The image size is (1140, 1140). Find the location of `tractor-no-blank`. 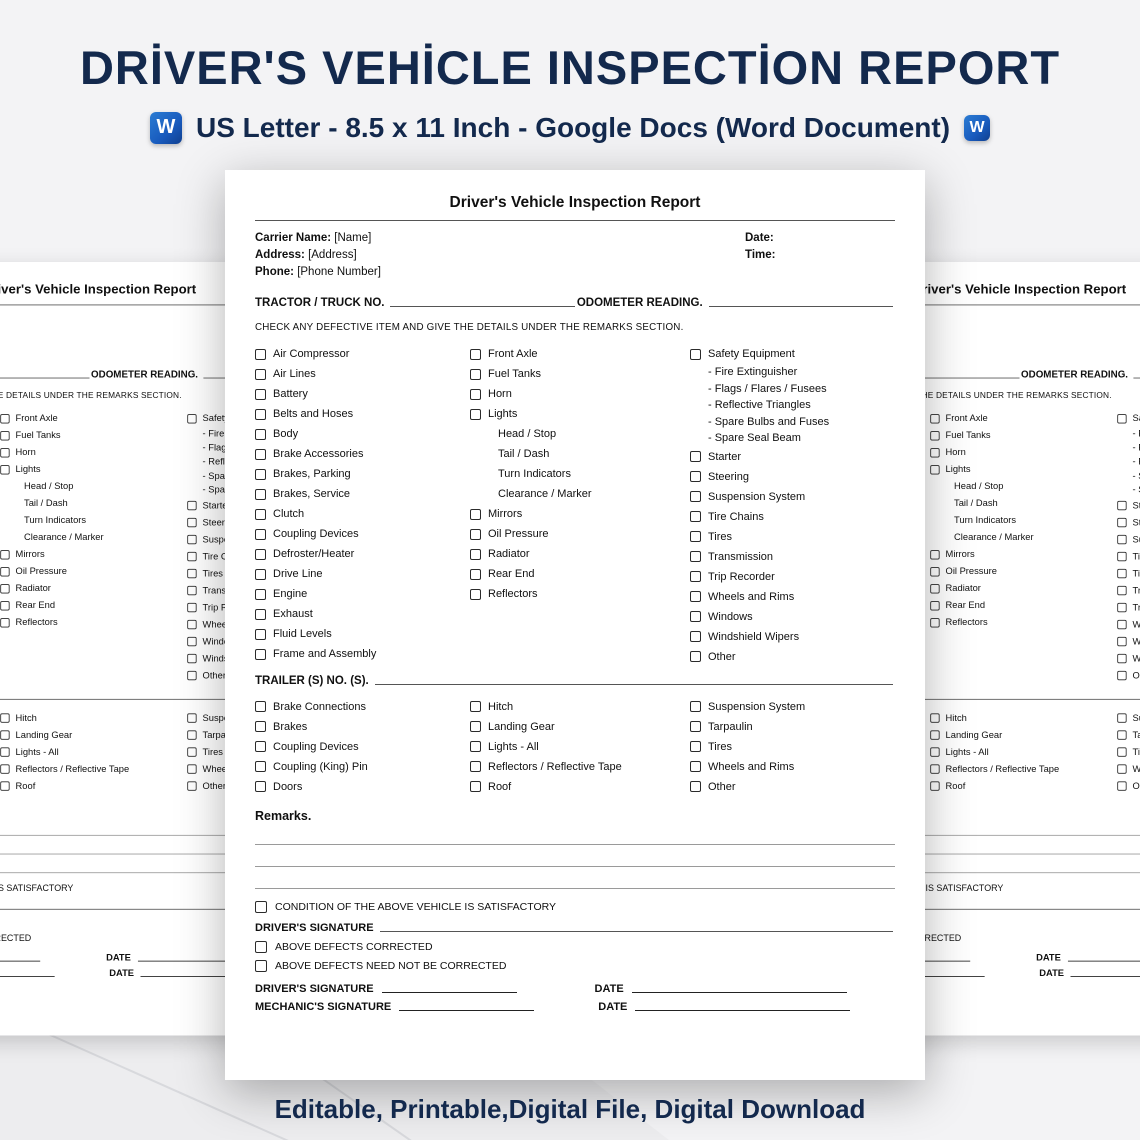

tractor-no-blank is located at coordinates (482, 306).